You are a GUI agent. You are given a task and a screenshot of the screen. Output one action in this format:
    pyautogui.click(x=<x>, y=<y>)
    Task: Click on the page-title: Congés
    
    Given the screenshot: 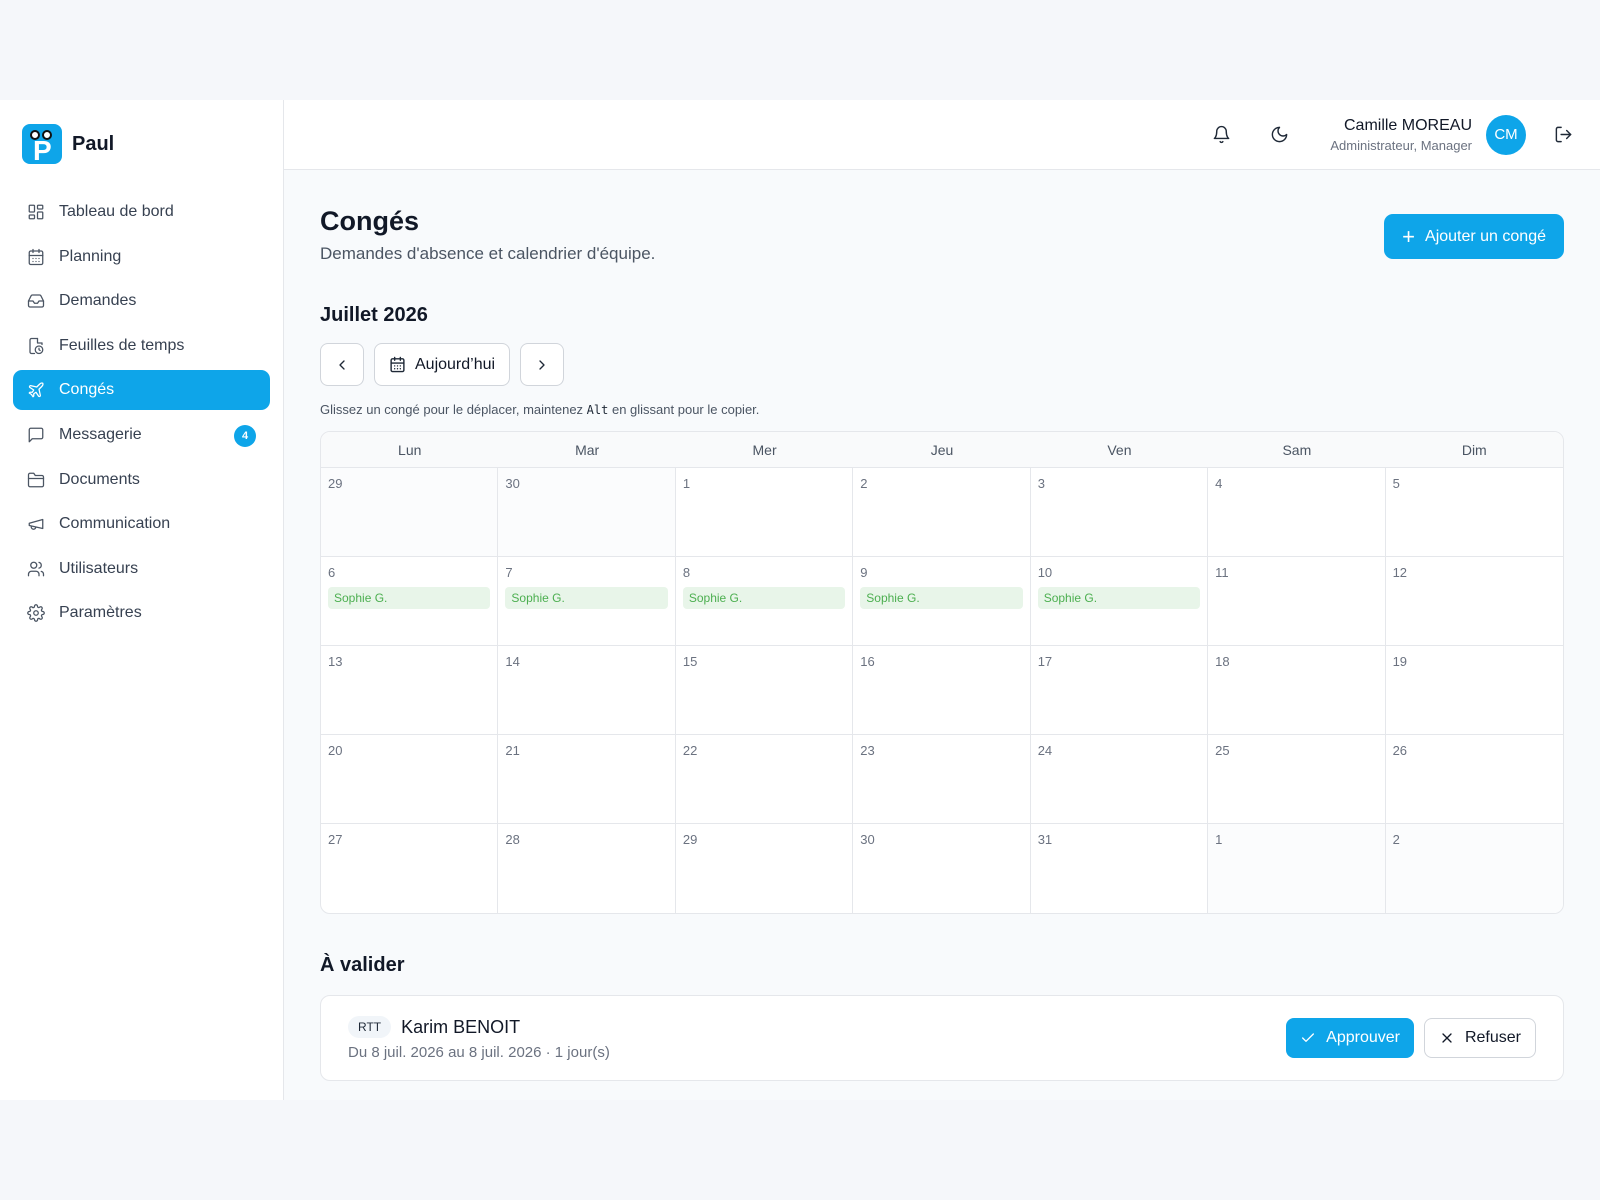 What is the action you would take?
    pyautogui.click(x=370, y=221)
    